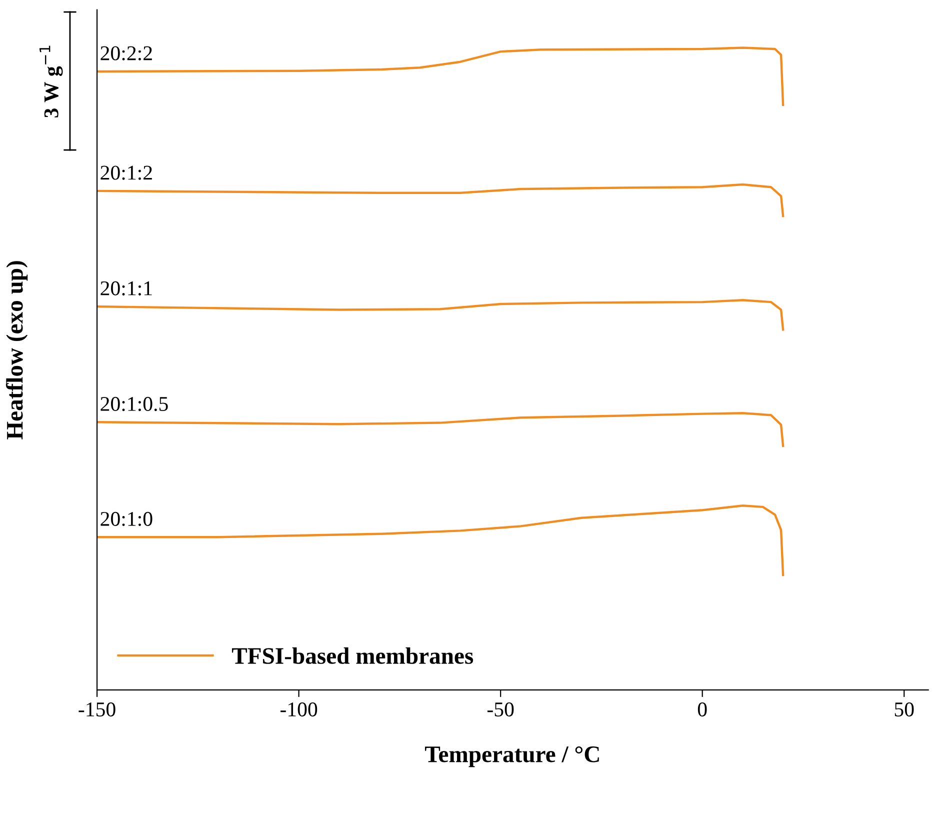 The height and width of the screenshot is (818, 933). What do you see at coordinates (702, 709) in the screenshot?
I see `x-tick-label: 0` at bounding box center [702, 709].